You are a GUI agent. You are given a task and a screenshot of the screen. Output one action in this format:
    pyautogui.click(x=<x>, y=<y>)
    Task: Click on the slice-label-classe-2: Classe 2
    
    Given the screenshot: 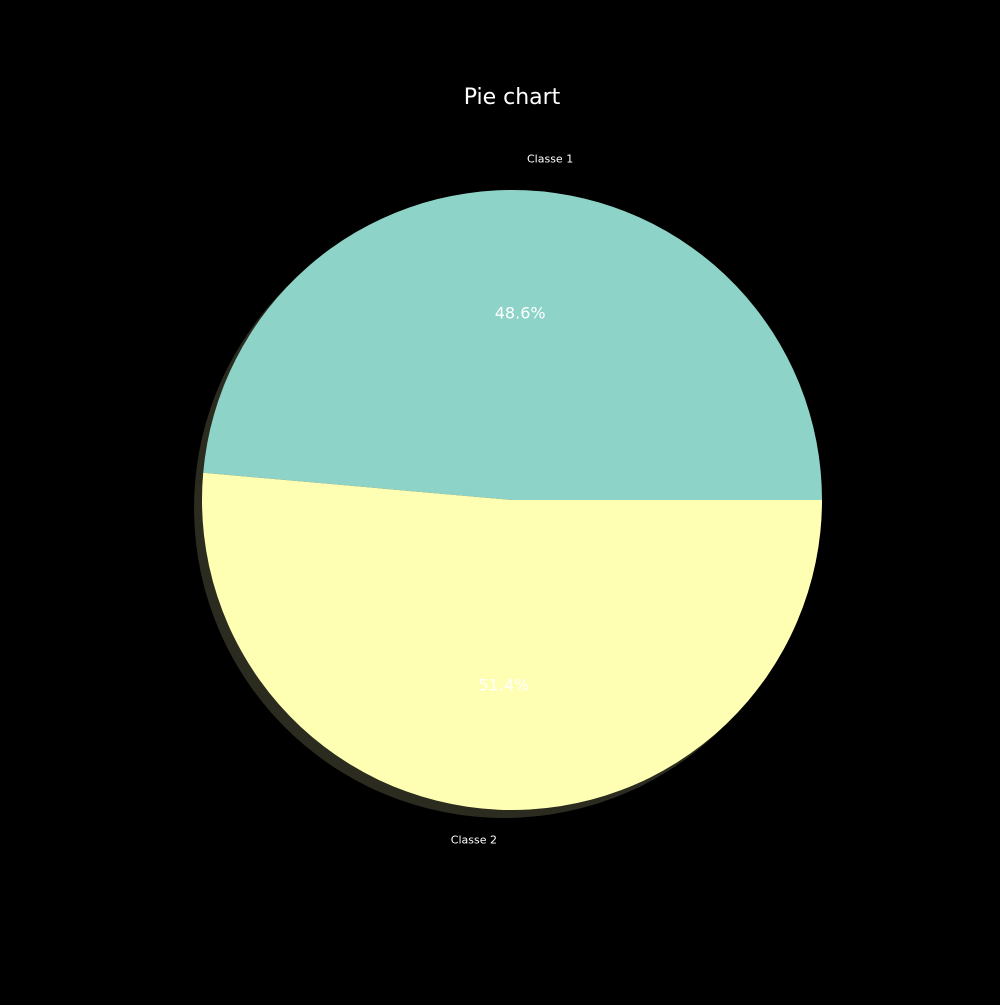 What is the action you would take?
    pyautogui.click(x=474, y=840)
    